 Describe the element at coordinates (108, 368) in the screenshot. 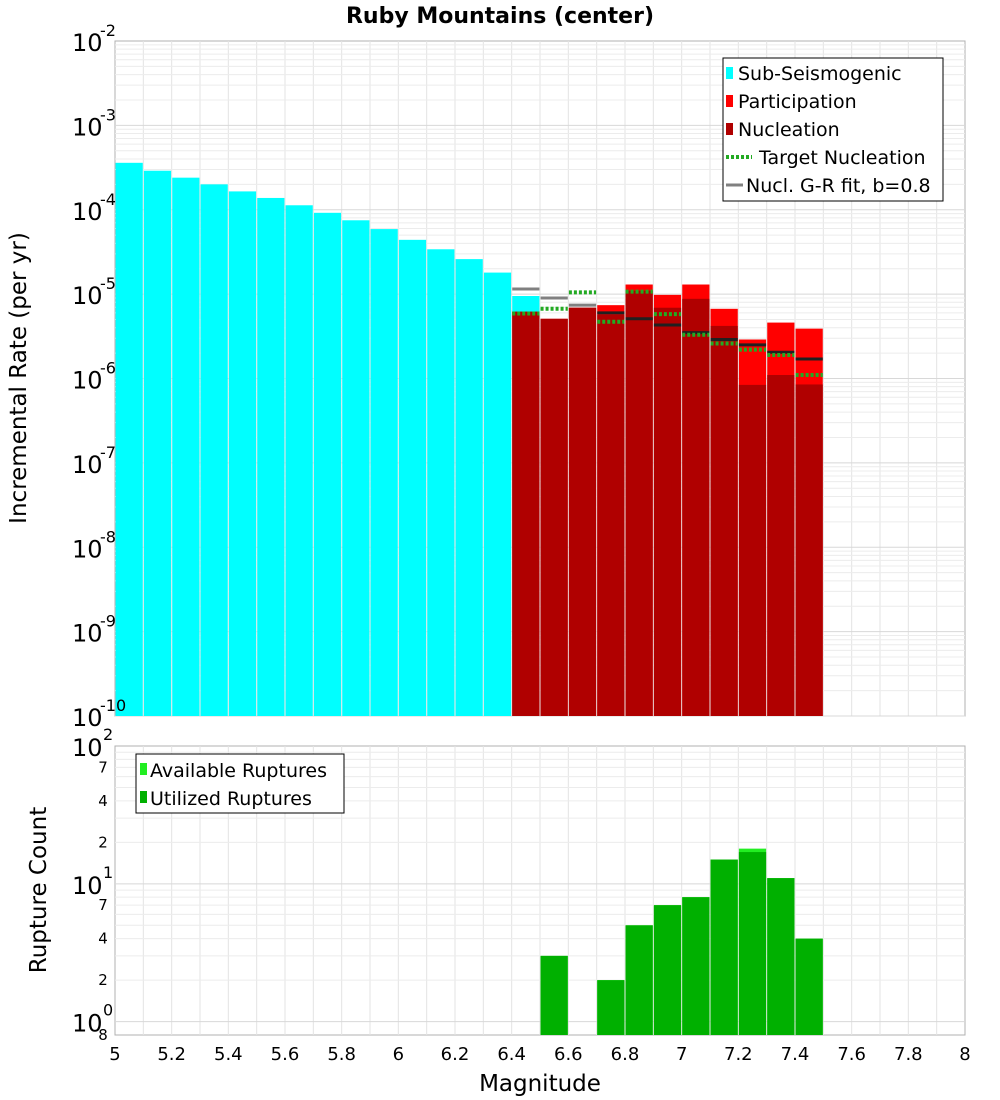

I see `y-tick-exponent: -6` at that location.